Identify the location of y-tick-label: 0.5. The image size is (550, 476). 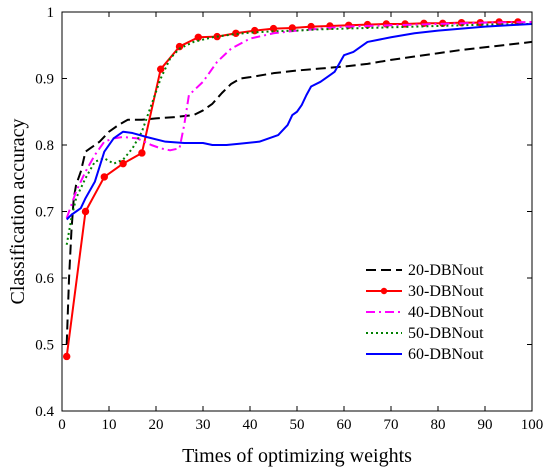
(44, 346).